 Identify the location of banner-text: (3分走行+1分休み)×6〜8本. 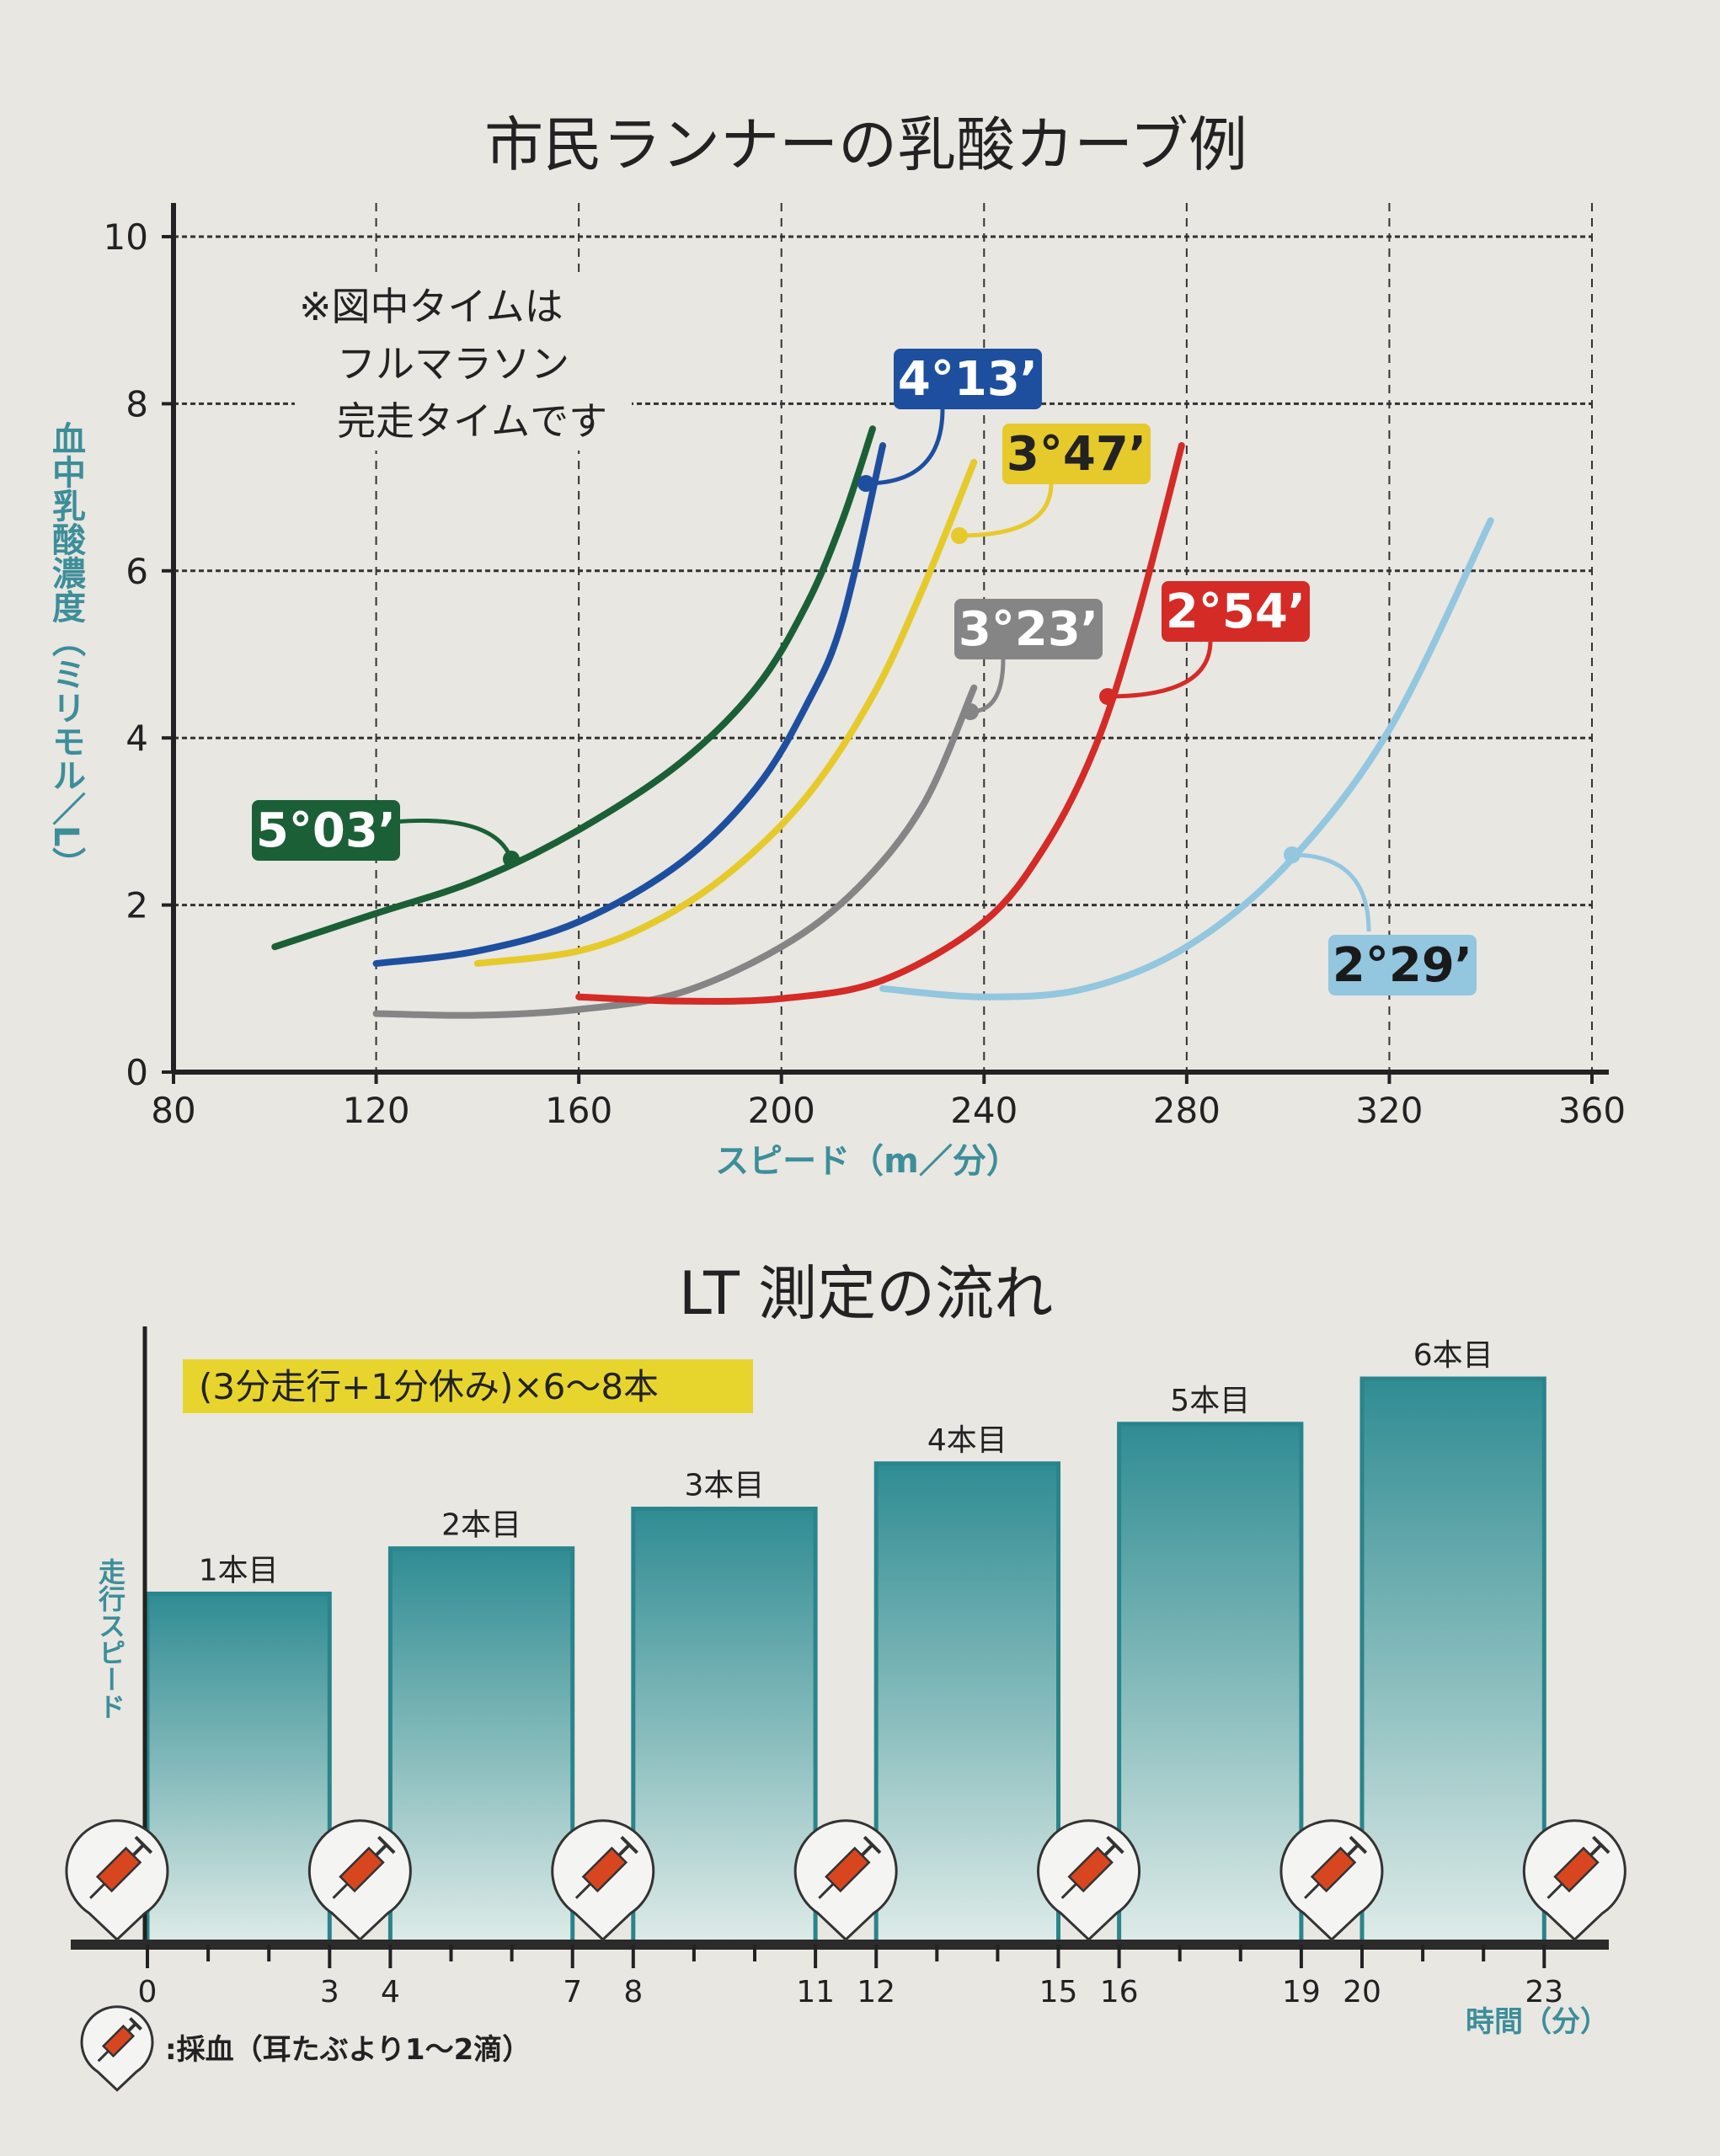
(429, 1386).